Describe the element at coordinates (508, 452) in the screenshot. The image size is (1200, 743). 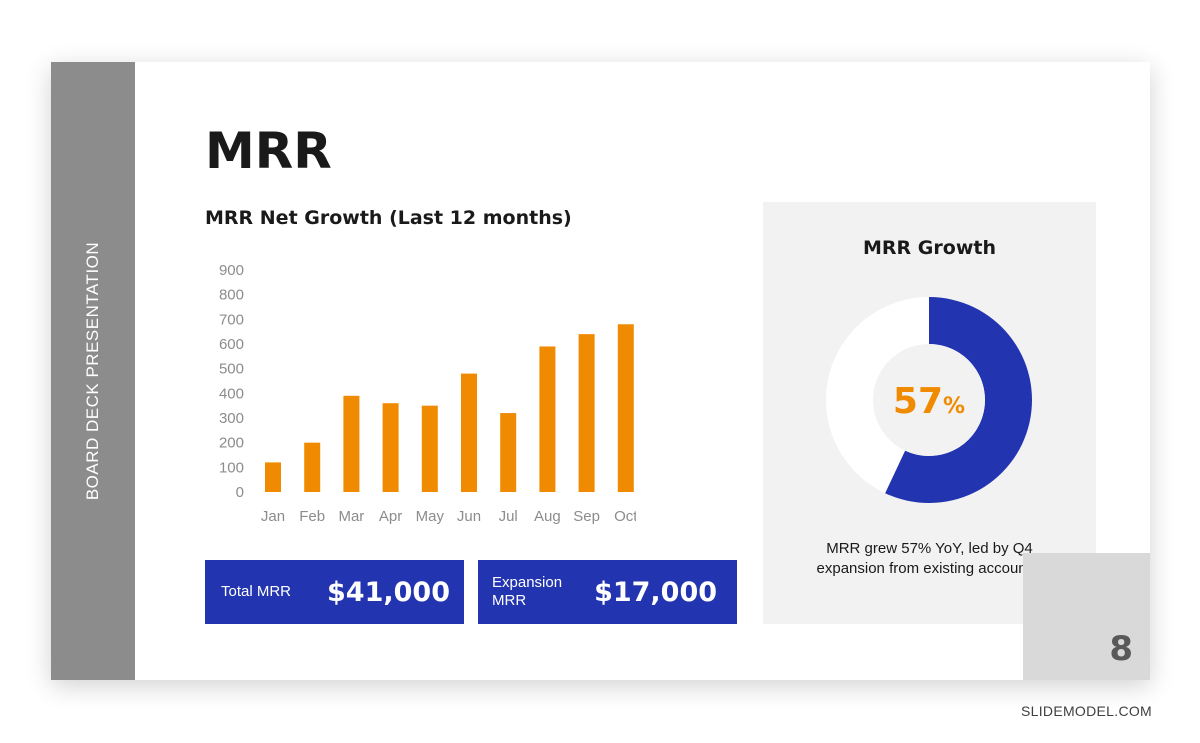
I see `bar-jul` at that location.